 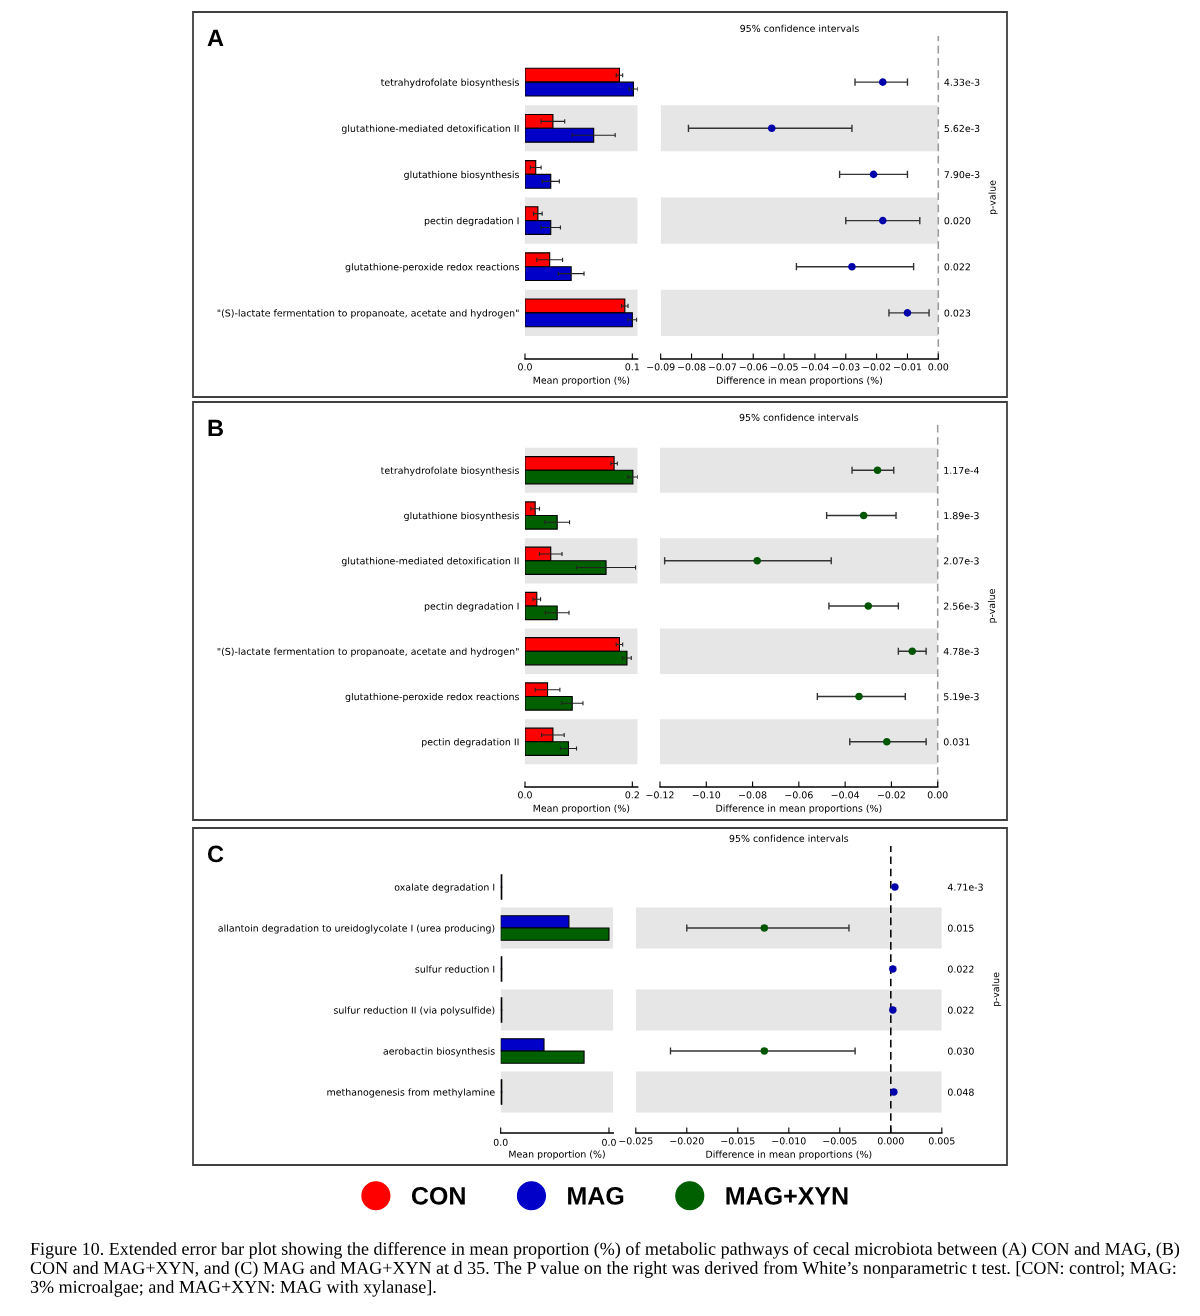 I want to click on x-tick-label: 0.00, so click(x=937, y=795).